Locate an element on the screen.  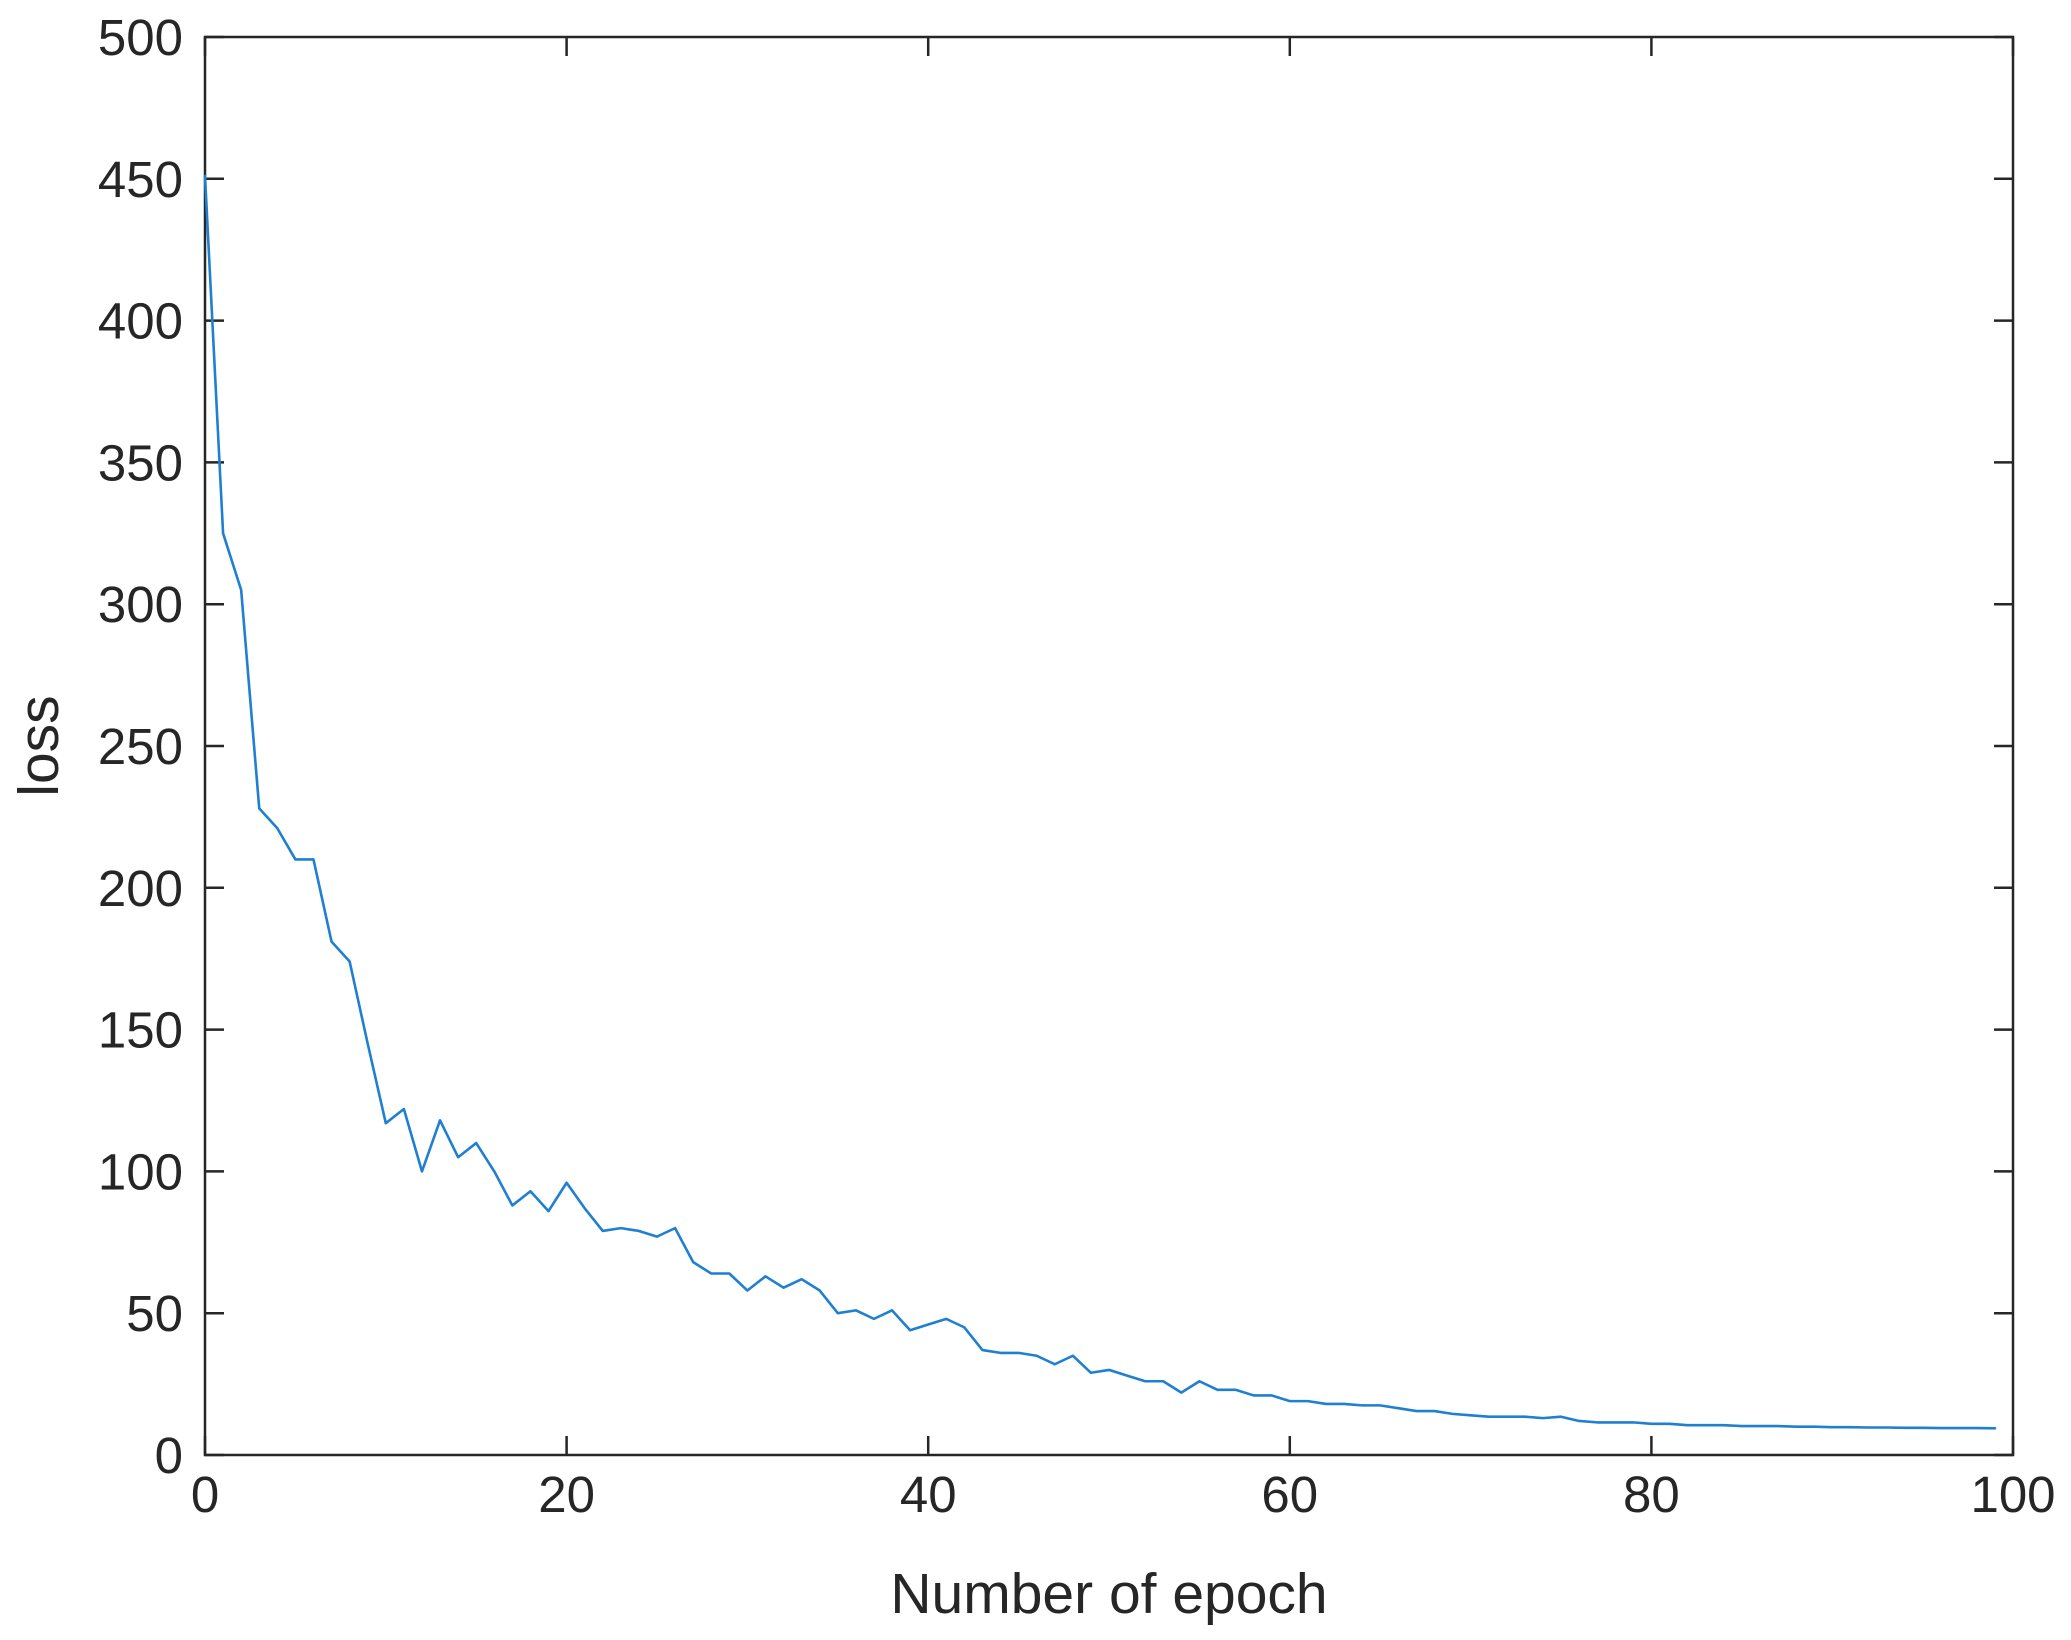
y-tick-label: 250 is located at coordinates (140, 746).